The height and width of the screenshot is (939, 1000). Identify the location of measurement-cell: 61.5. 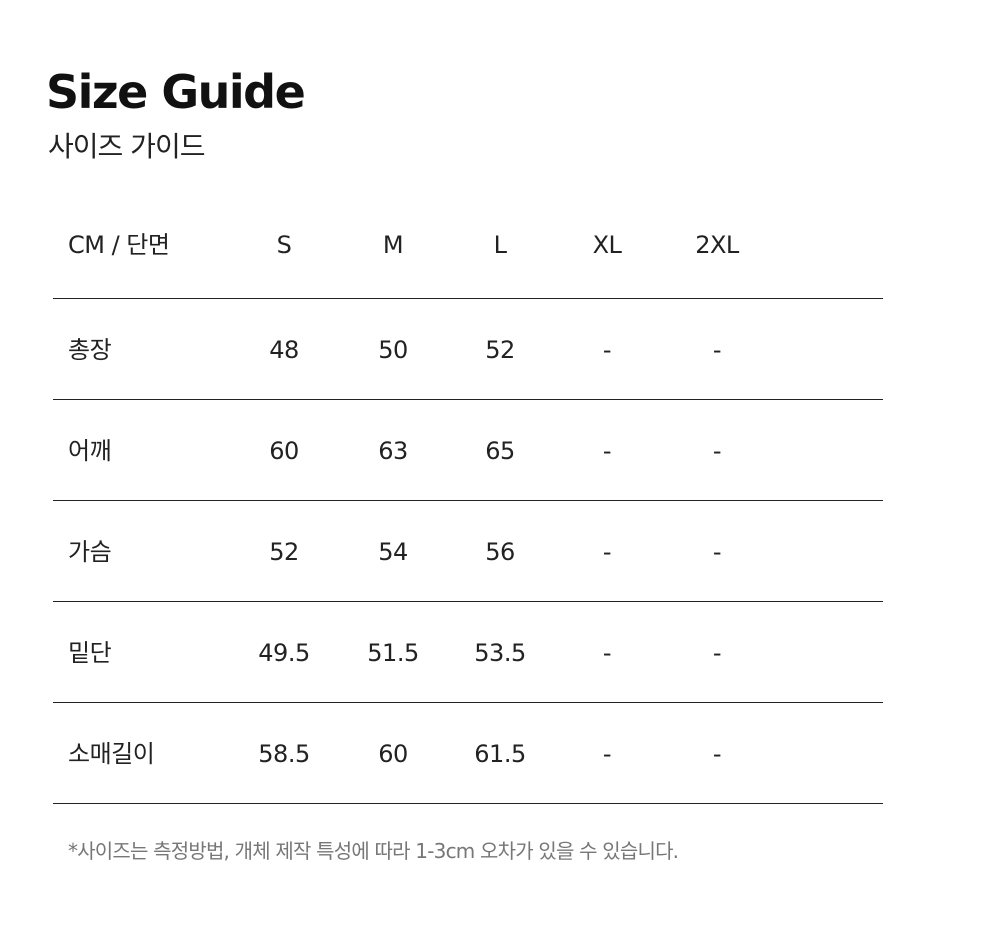
(500, 754).